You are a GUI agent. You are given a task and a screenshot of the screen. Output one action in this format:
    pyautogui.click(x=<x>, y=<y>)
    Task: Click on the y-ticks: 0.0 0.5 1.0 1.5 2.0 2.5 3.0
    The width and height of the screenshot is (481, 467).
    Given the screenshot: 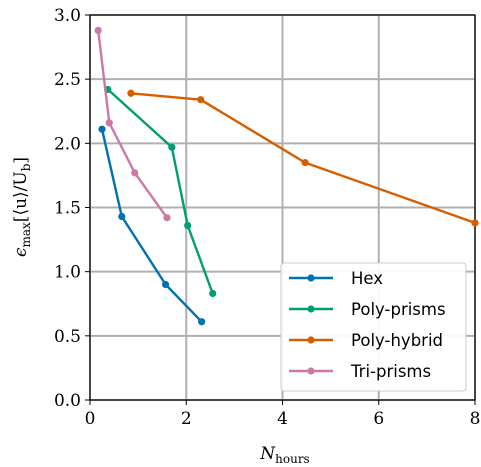 What is the action you would take?
    pyautogui.click(x=72, y=208)
    